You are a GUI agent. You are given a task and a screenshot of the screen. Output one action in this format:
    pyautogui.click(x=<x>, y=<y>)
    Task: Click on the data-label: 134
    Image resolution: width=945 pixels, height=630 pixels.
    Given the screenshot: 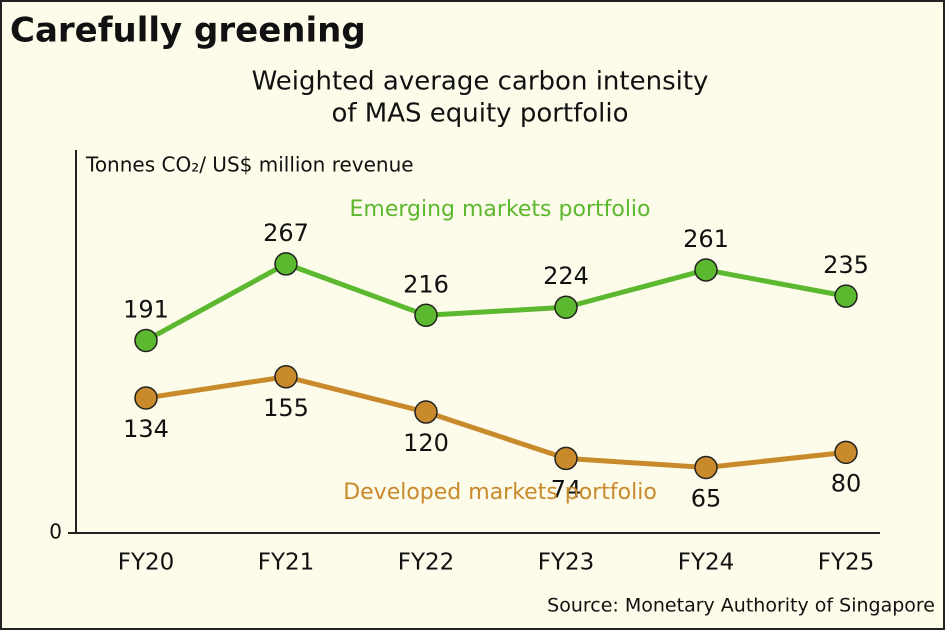 What is the action you would take?
    pyautogui.click(x=146, y=429)
    